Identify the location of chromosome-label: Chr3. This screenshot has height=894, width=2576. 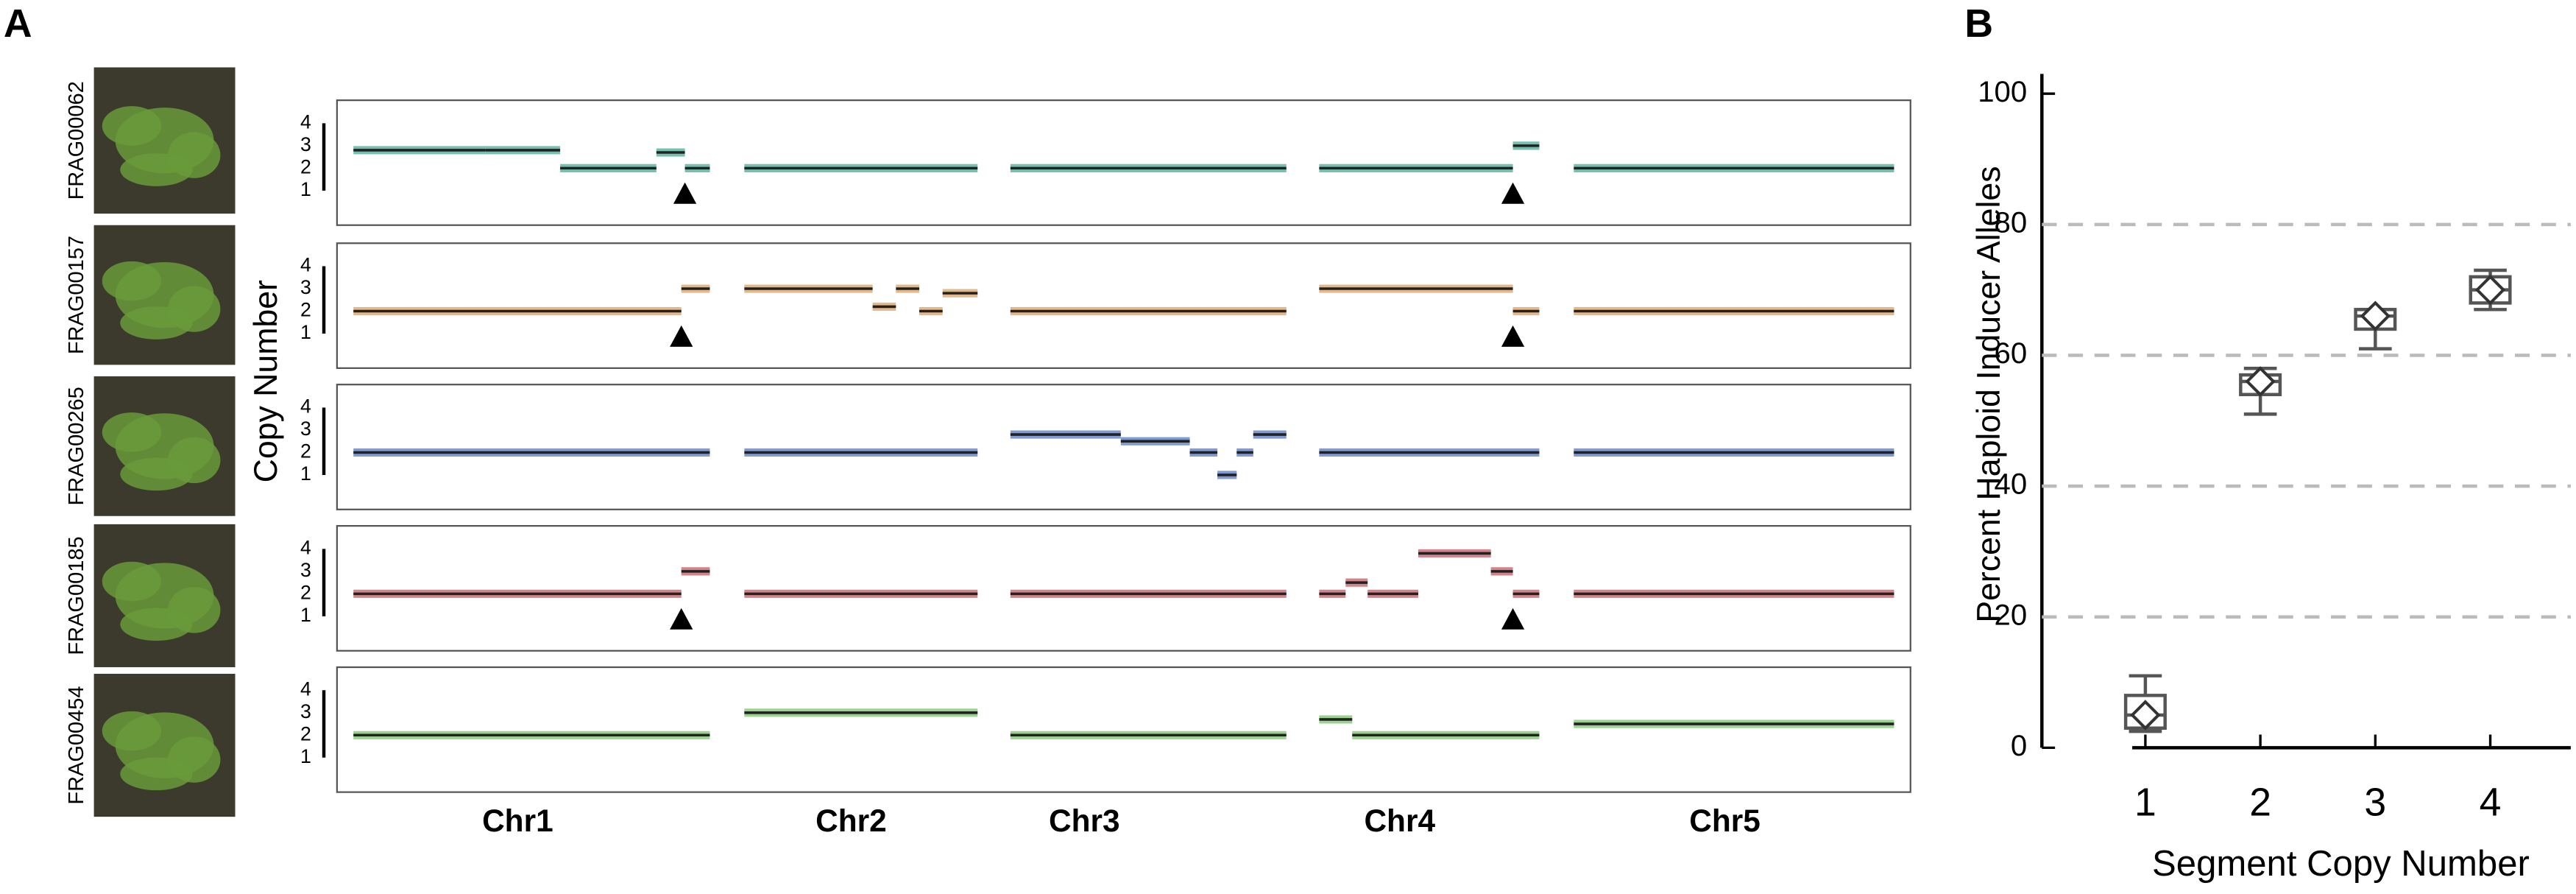
(1084, 820).